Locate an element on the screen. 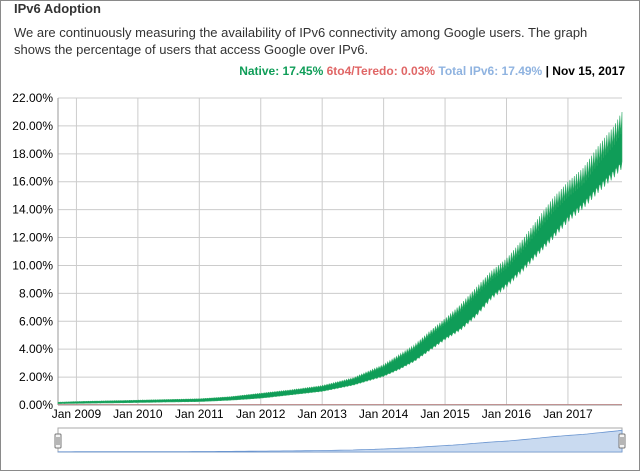  x-tick-label: Jan 2013 is located at coordinates (322, 414).